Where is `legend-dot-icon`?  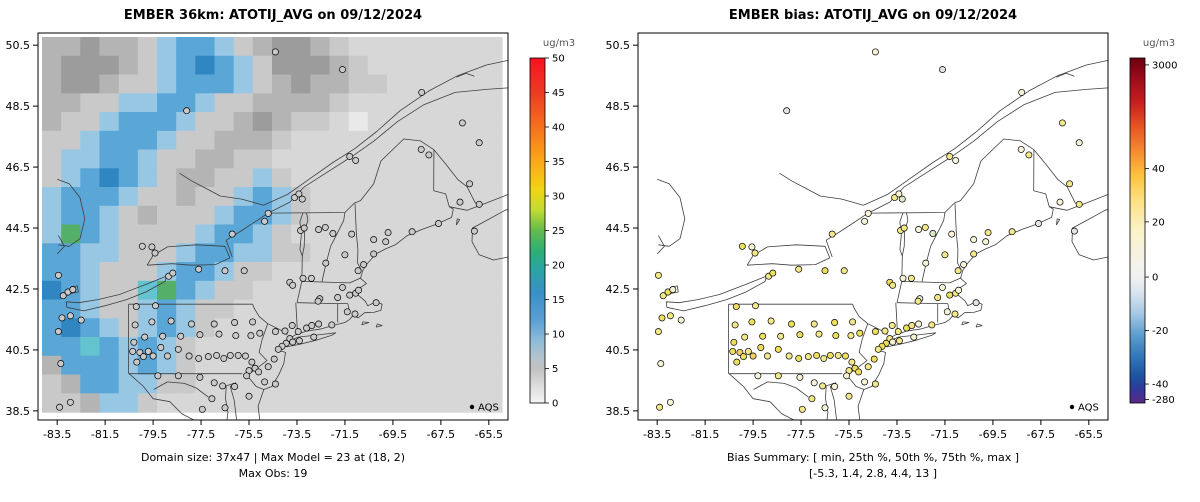 legend-dot-icon is located at coordinates (1072, 407).